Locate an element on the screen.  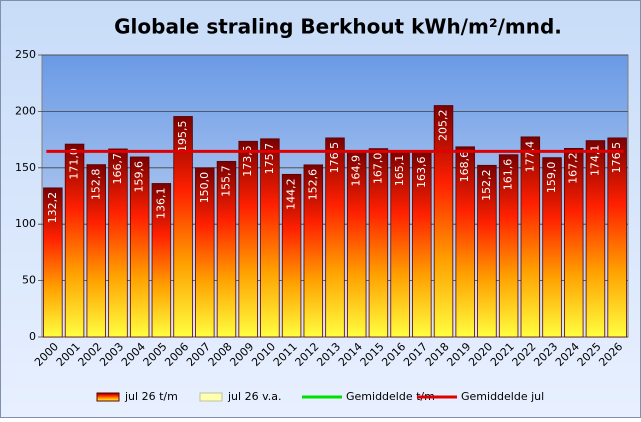
value-label: 171,0 is located at coordinates (74, 164).